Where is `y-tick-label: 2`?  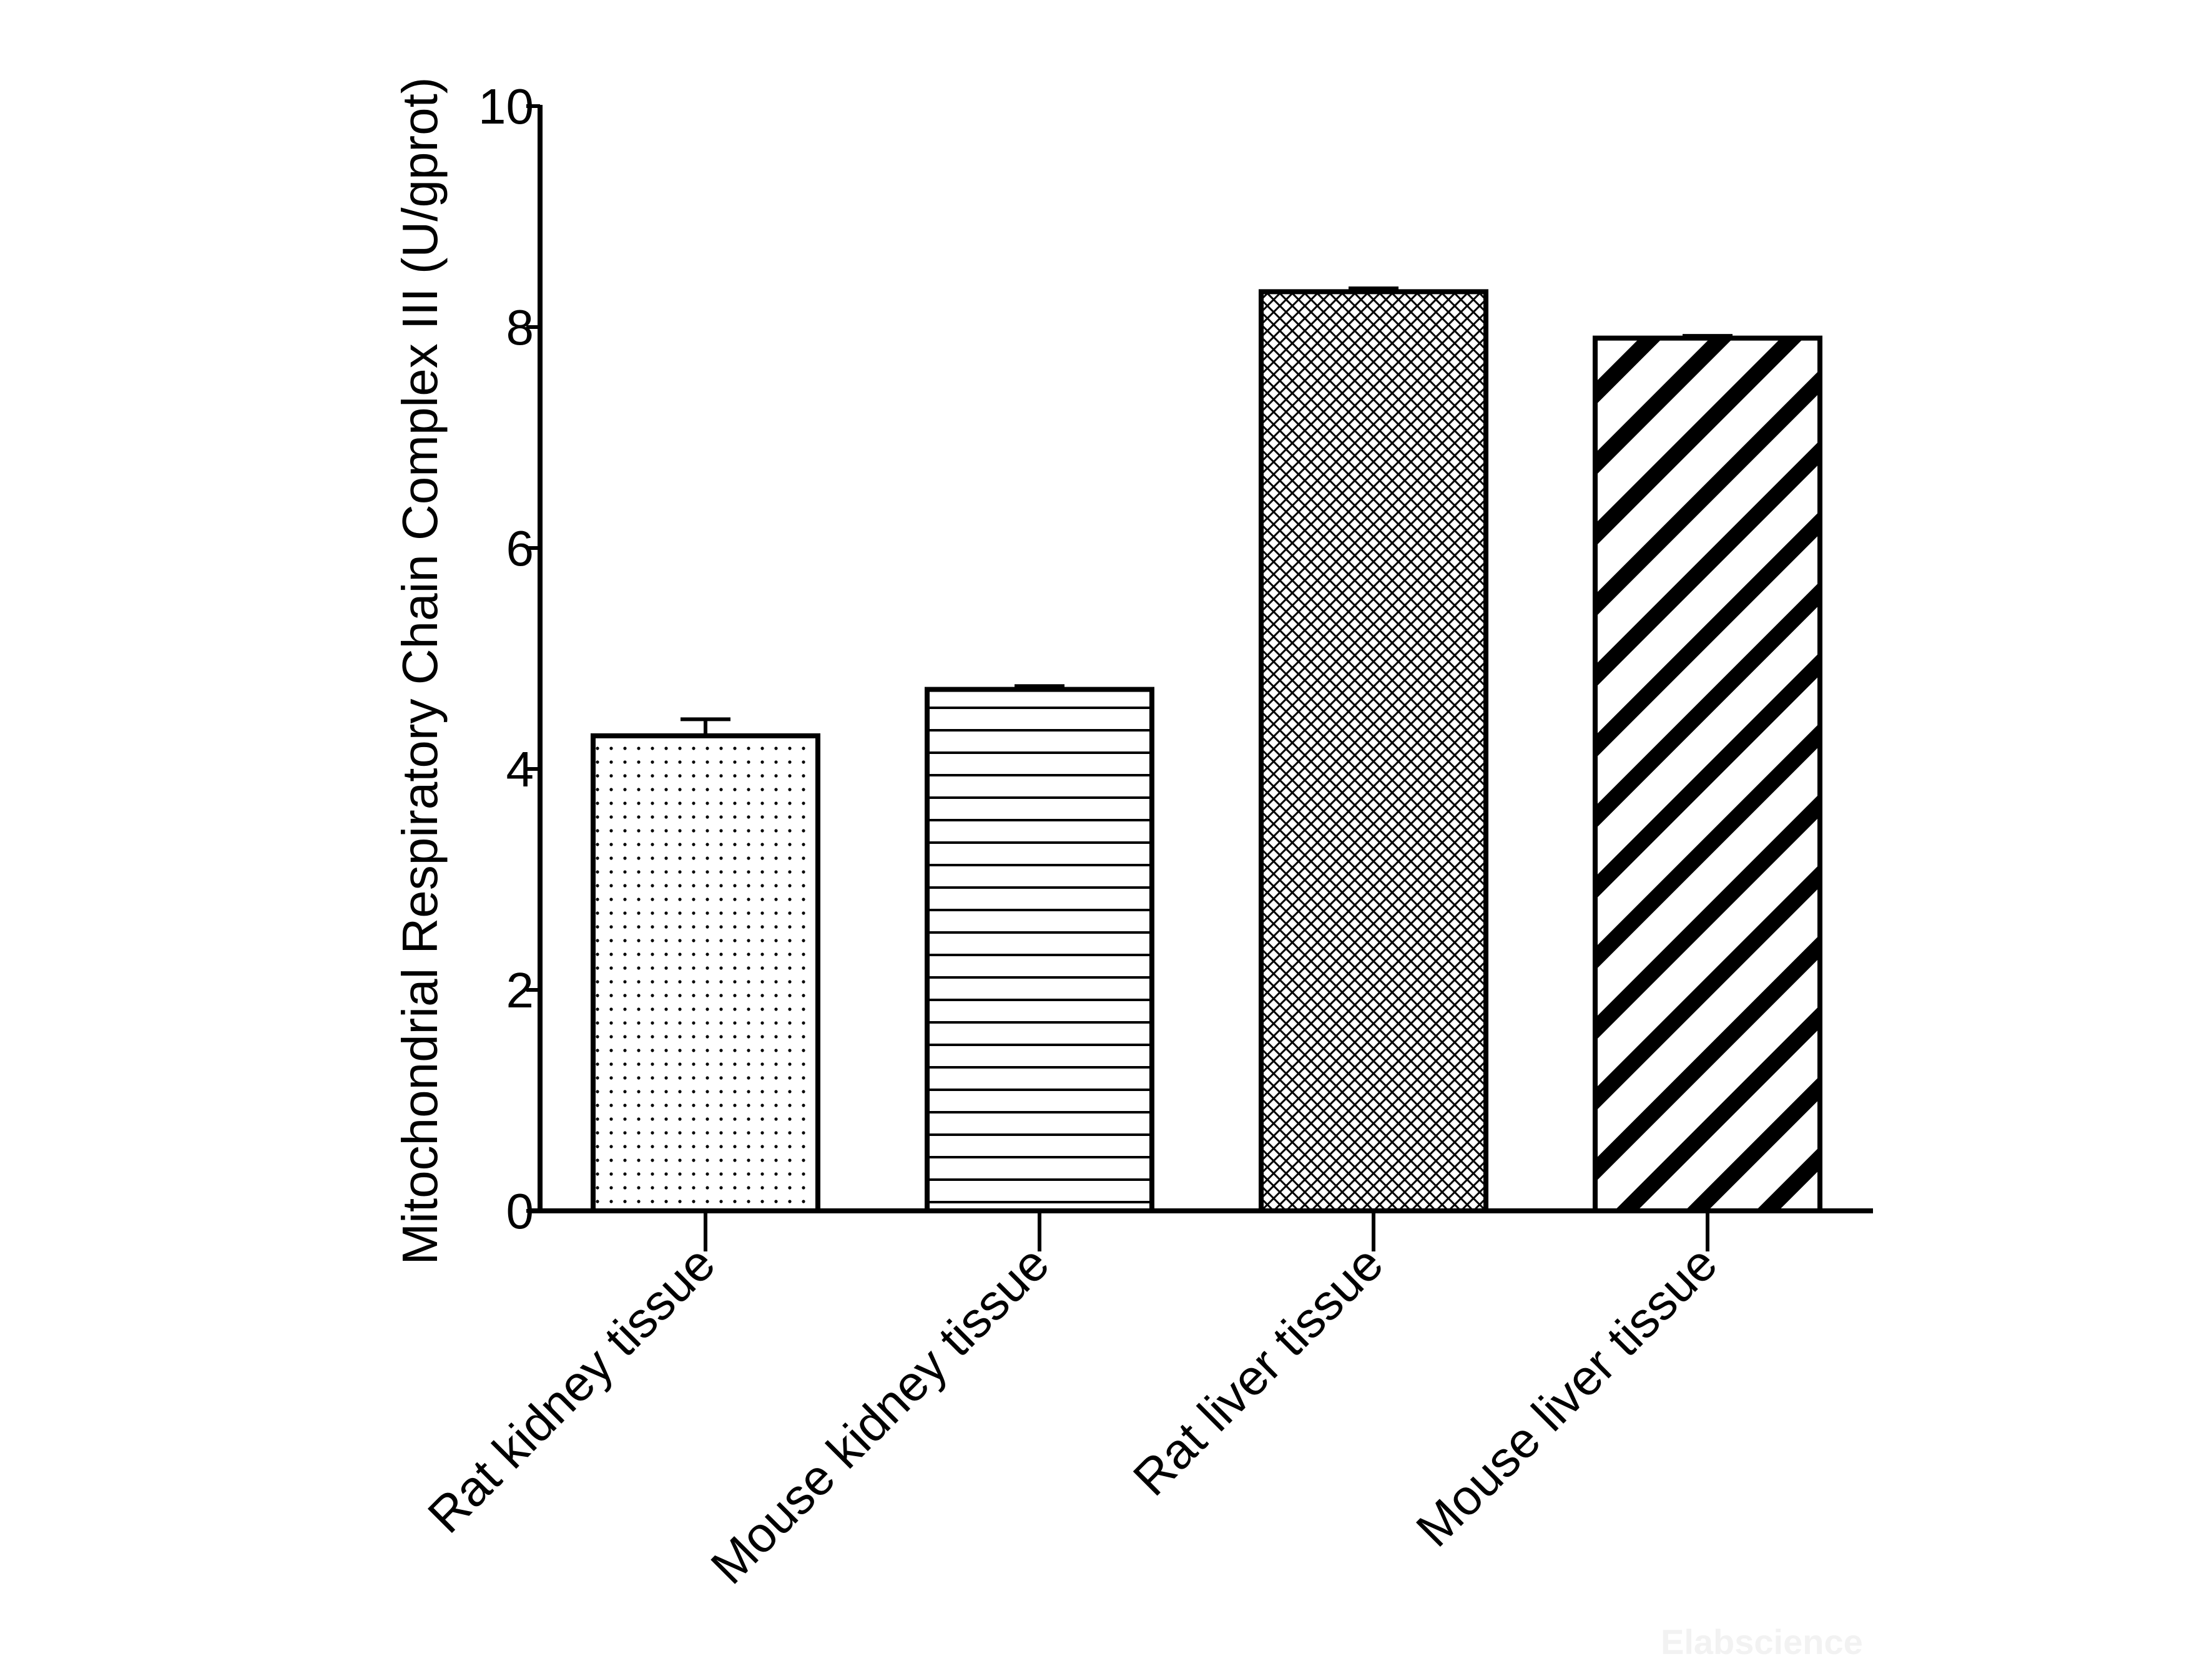 y-tick-label: 2 is located at coordinates (520, 990).